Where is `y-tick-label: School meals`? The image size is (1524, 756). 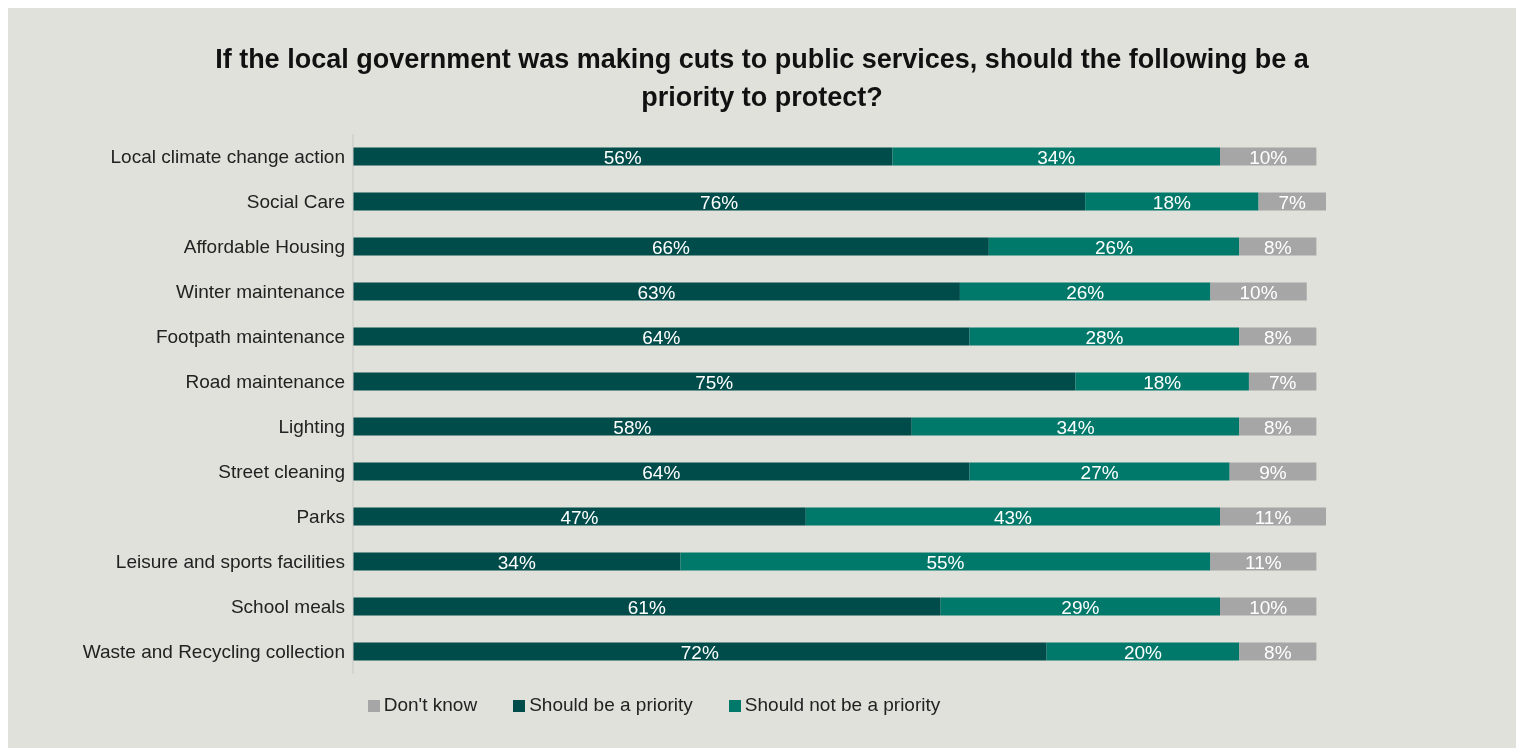
y-tick-label: School meals is located at coordinates (287, 607).